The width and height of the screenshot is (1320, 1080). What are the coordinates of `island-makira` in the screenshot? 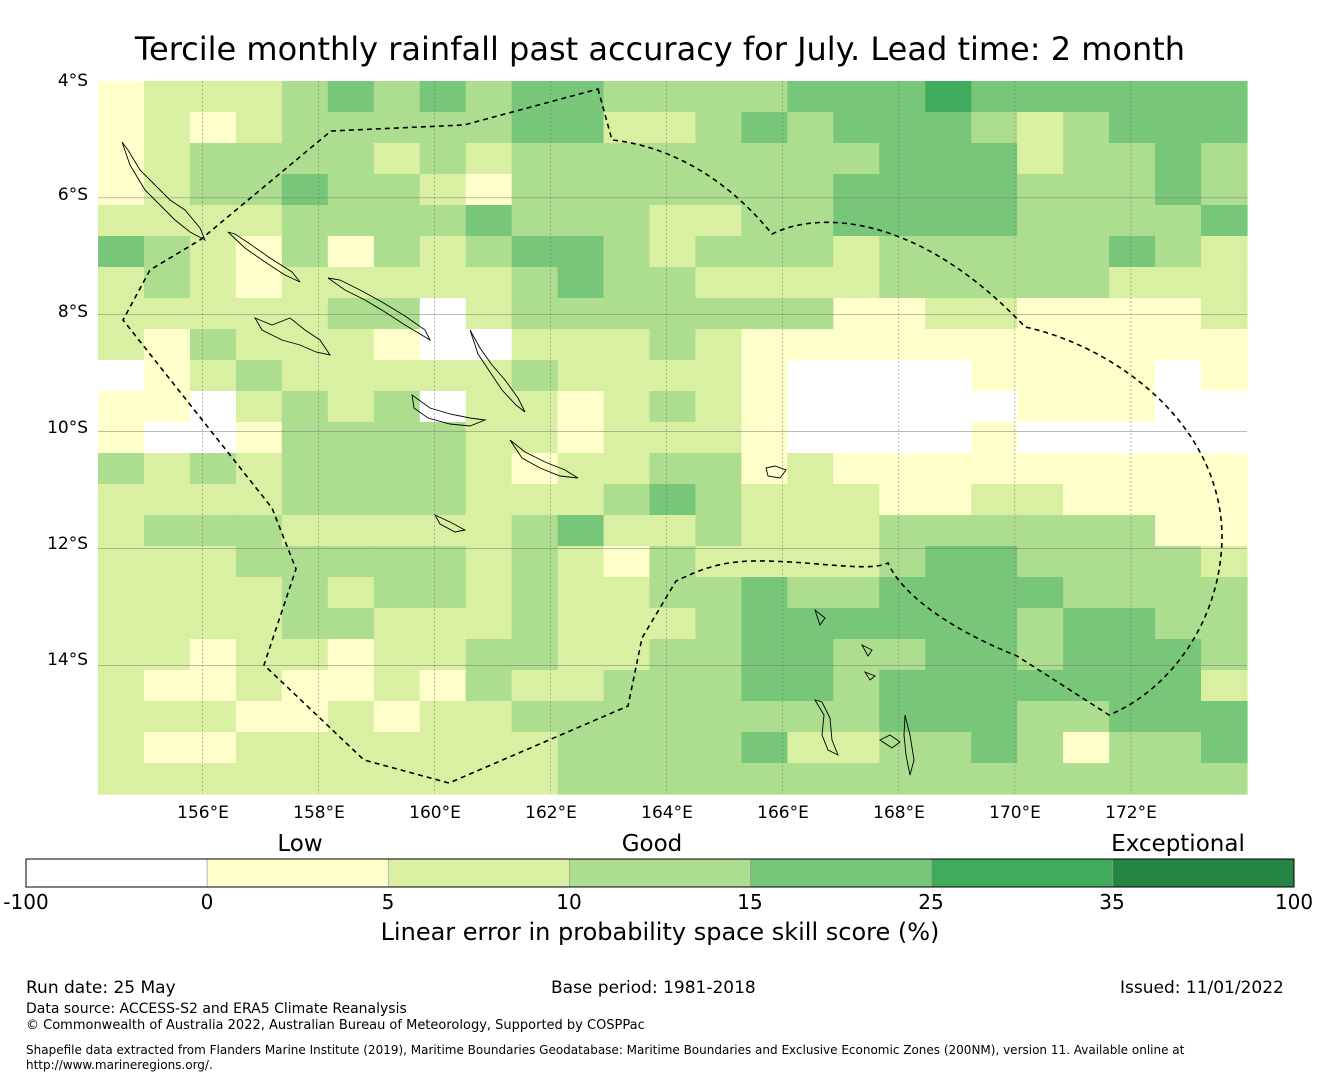 It's located at (544, 459).